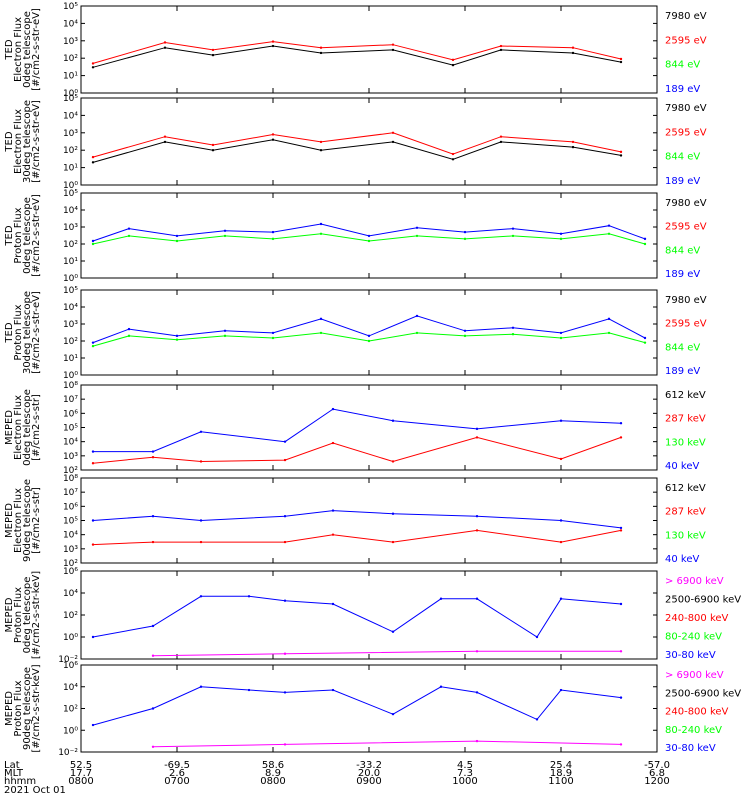  Describe the element at coordinates (369, 765) in the screenshot. I see `x-tick-label-lat: -33.2` at that location.